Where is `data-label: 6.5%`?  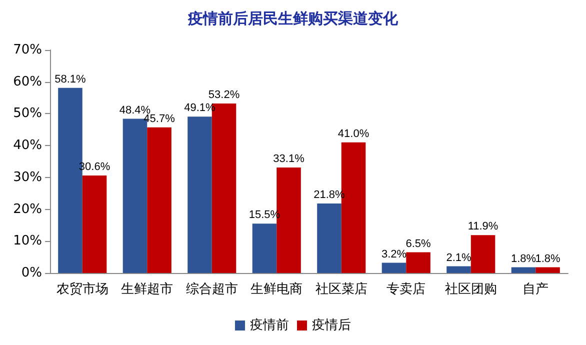
data-label: 6.5% is located at coordinates (419, 244).